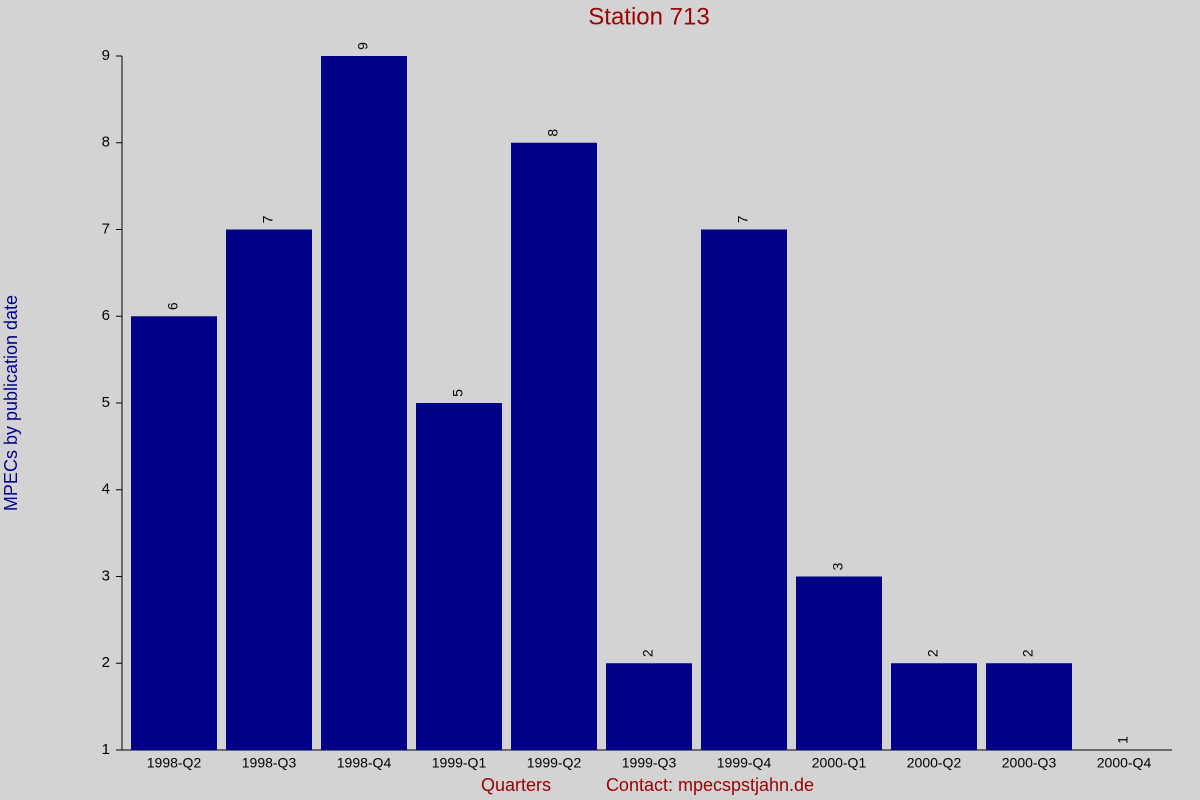 This screenshot has height=800, width=1200. What do you see at coordinates (516, 785) in the screenshot?
I see `x-axis-title: Quarters` at bounding box center [516, 785].